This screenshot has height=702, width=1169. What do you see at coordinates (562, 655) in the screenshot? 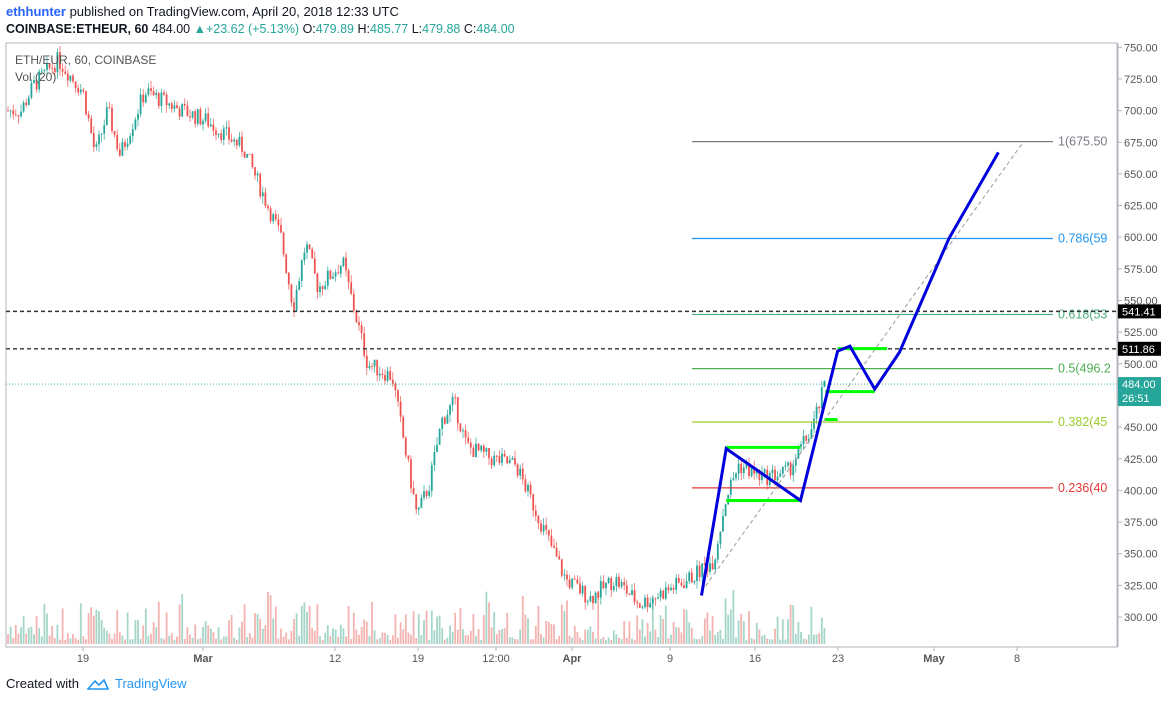
I see `time-axis: 19 Mar 12 19 12:00 Apr 9 16 23 May 8` at bounding box center [562, 655].